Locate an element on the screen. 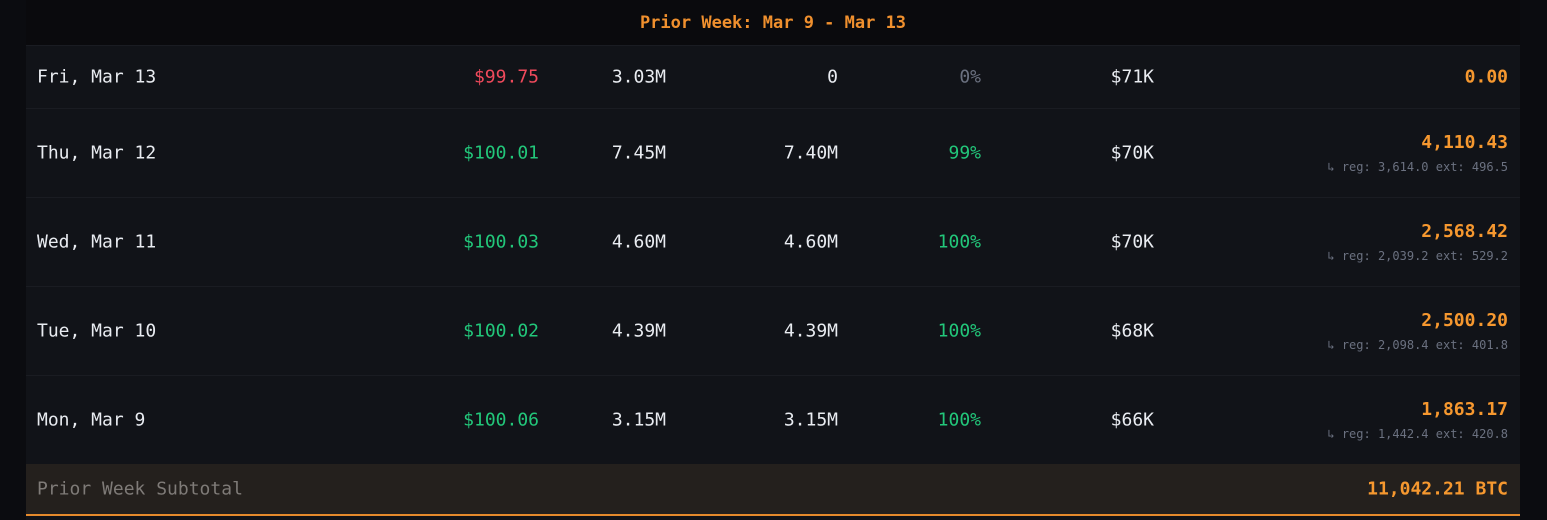 The width and height of the screenshot is (1547, 520). row-btc: 4,110.43 ↳ reg: 3,614.0 ext: 496.5 is located at coordinates (1417, 153).